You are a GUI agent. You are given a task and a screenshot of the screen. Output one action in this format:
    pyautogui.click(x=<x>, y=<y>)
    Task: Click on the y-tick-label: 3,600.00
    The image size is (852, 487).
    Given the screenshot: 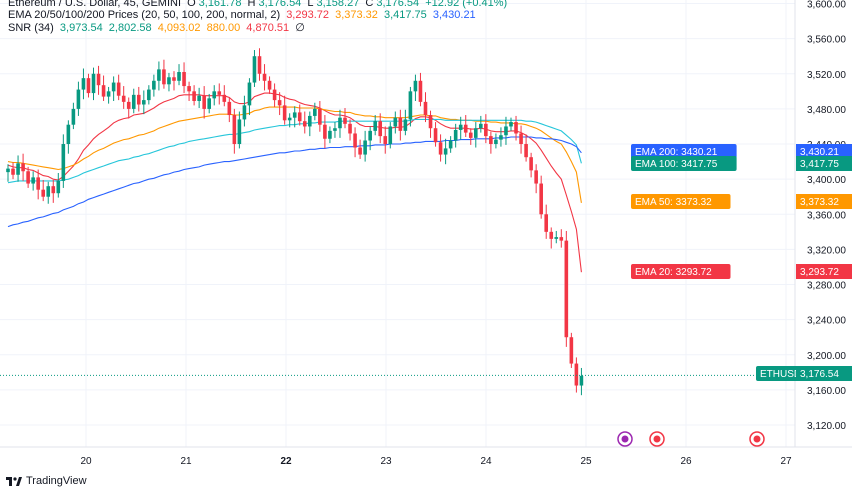 What is the action you would take?
    pyautogui.click(x=826, y=5)
    